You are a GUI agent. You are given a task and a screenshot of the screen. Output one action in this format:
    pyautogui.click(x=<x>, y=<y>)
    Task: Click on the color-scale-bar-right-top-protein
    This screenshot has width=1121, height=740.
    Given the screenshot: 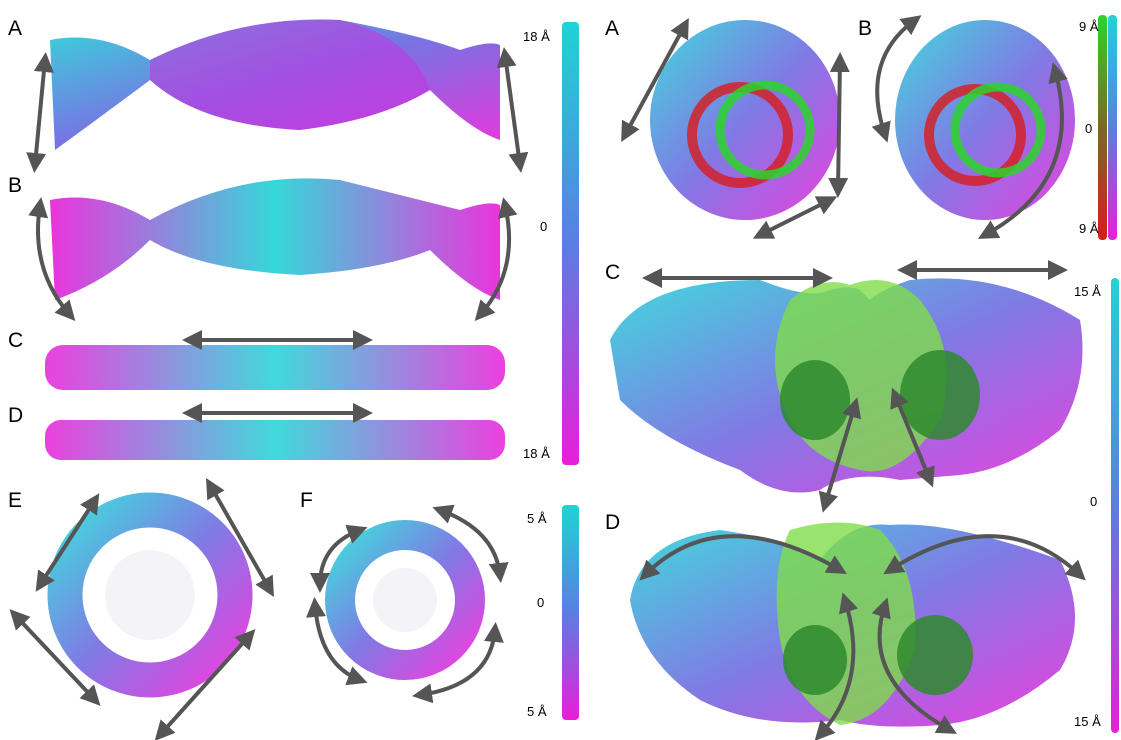 What is the action you would take?
    pyautogui.click(x=1112, y=127)
    